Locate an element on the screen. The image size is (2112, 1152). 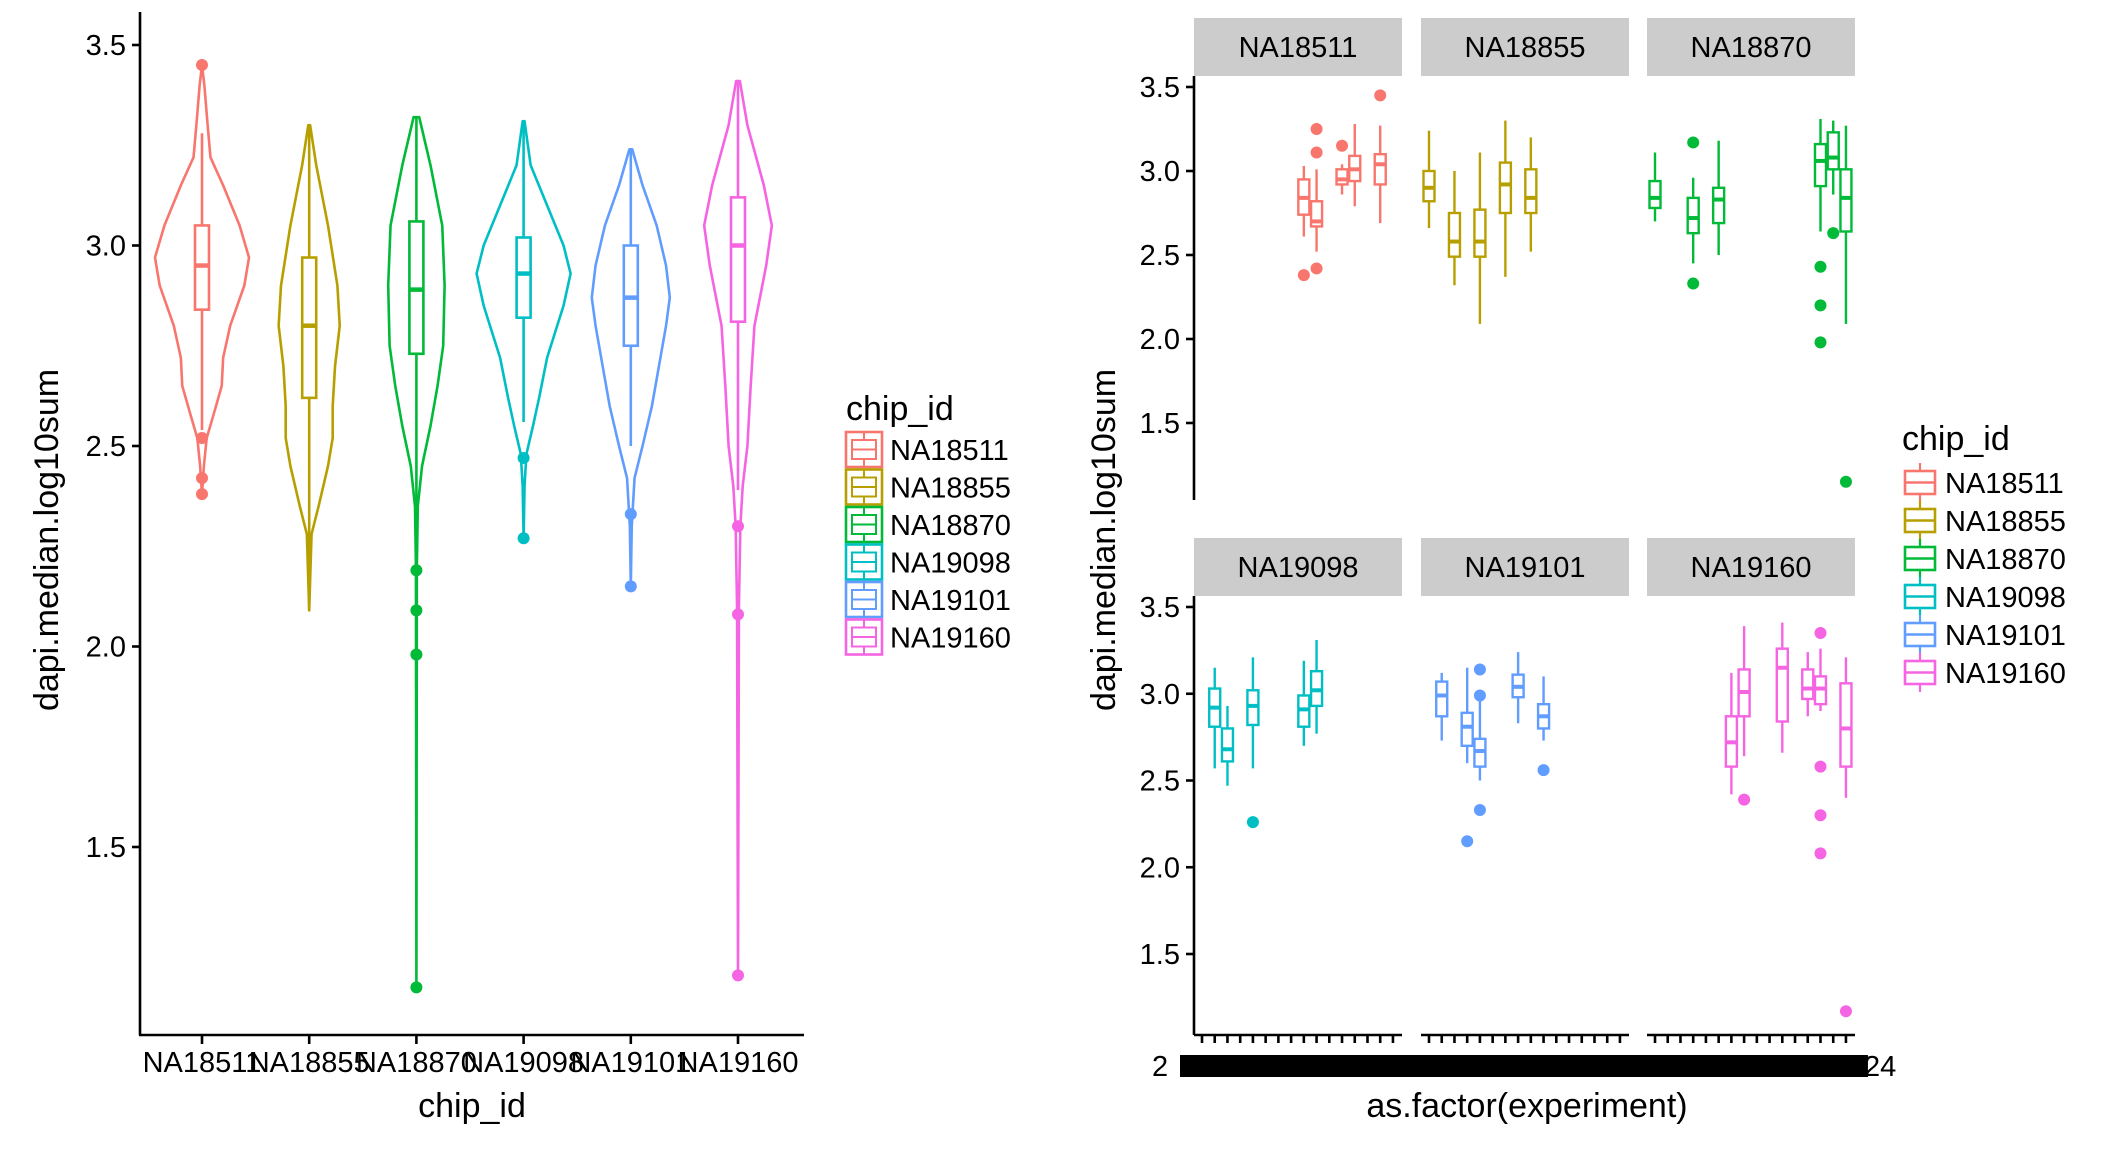
x-tick-label: NA19160 is located at coordinates (738, 1063).